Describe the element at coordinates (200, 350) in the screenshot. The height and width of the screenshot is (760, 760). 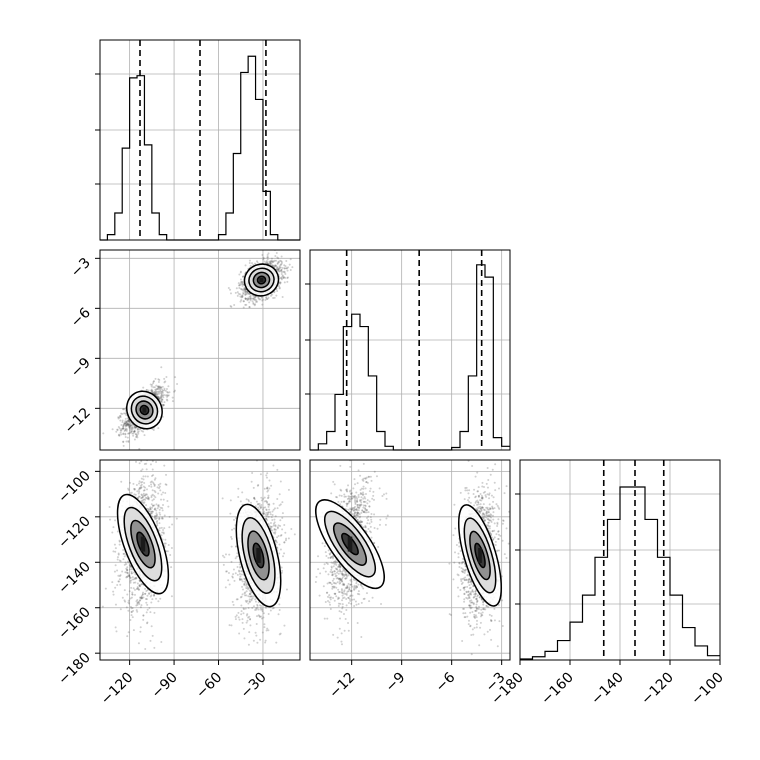
I see `panel-frame` at that location.